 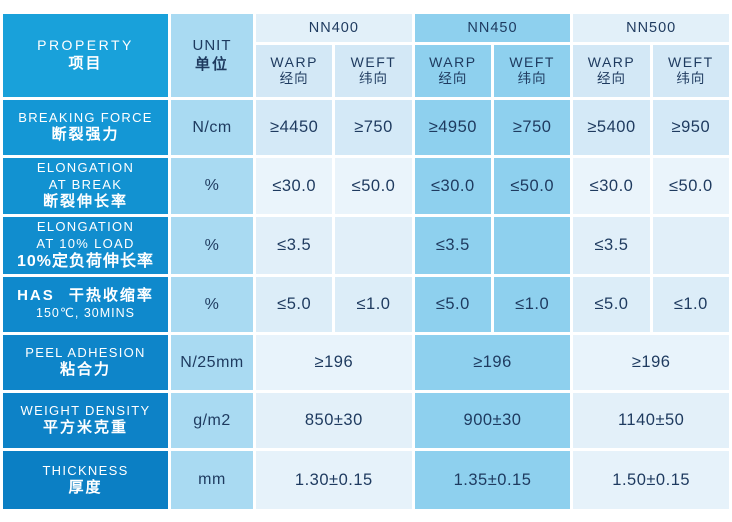 I want to click on value-cell: ≥4450, so click(x=294, y=127).